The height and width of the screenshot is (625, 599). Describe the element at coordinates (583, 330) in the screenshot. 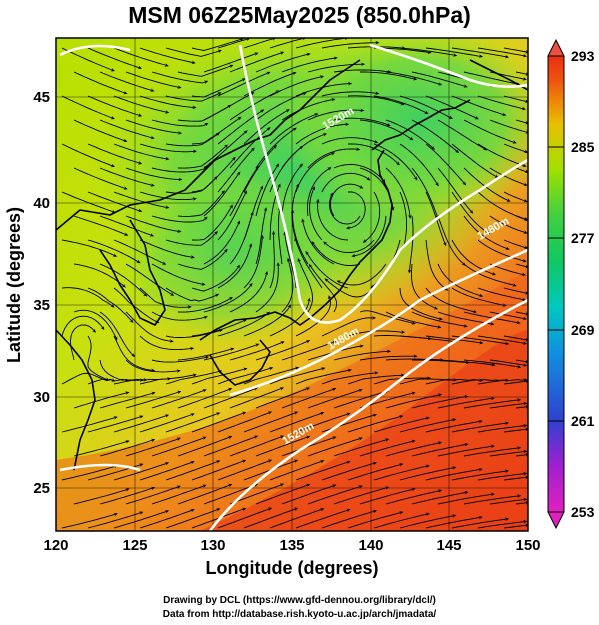

I see `colorbar-label: 269` at that location.